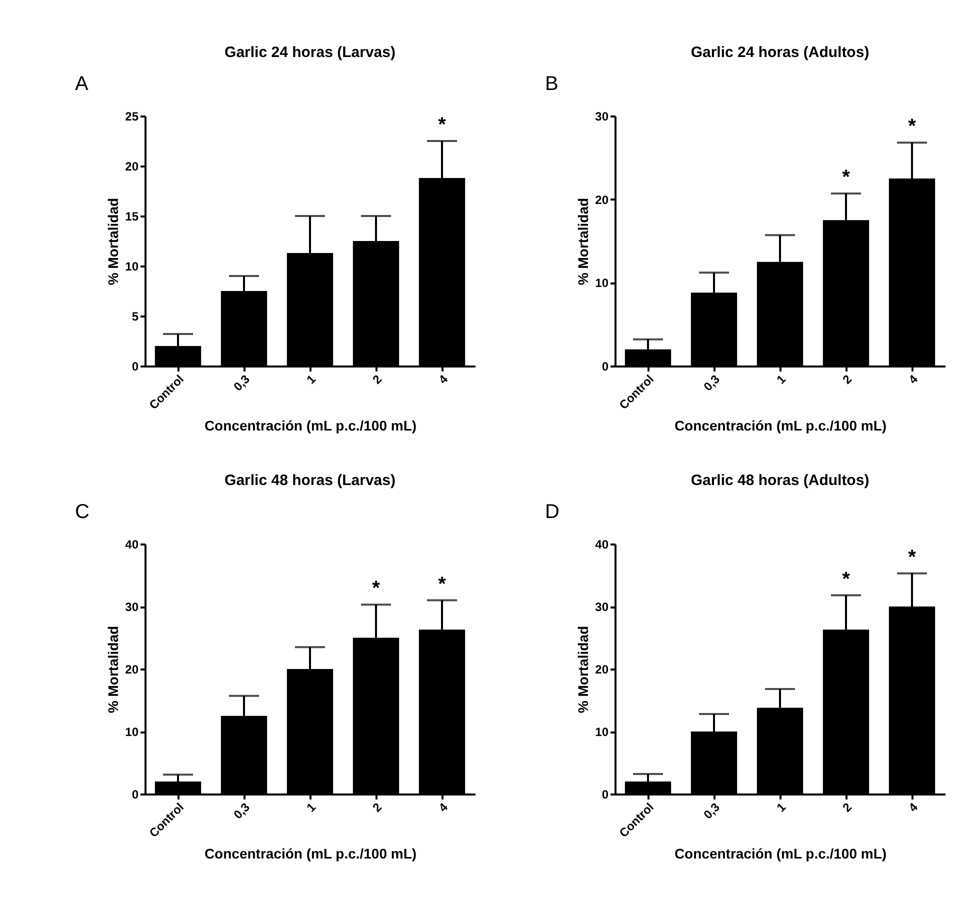 The image size is (979, 905). I want to click on chart-title: Garlic 24 horas (Adultos), so click(780, 52).